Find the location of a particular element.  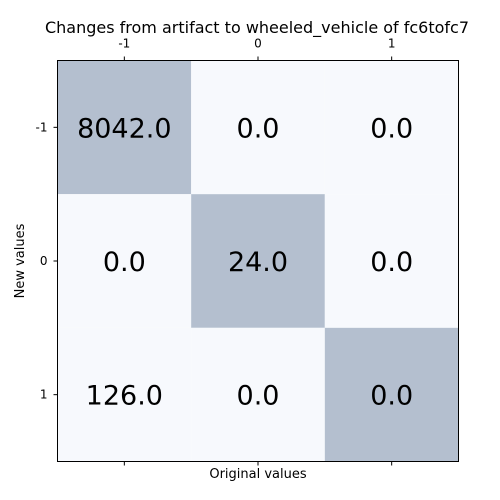

cell-value-label: 8042.0 is located at coordinates (124, 128).